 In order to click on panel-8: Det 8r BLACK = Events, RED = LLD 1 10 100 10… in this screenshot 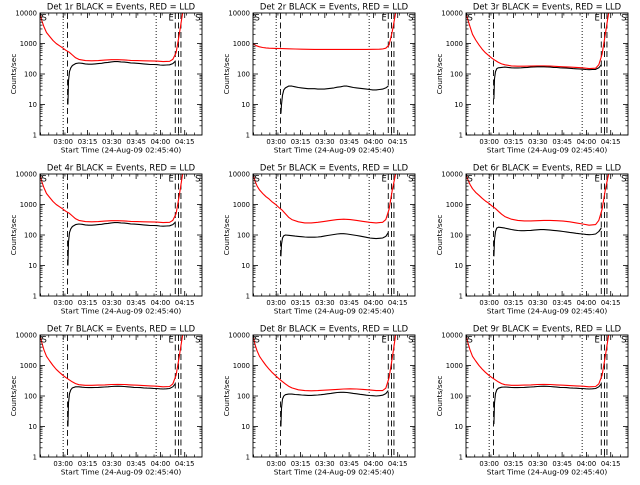, I will do `click(319, 400)`.